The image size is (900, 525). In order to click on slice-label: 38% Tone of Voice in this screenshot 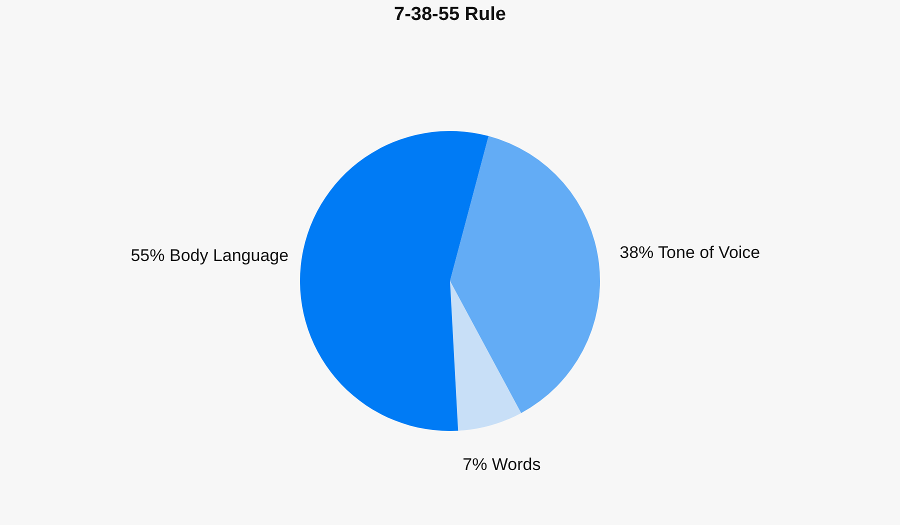, I will do `click(690, 252)`.